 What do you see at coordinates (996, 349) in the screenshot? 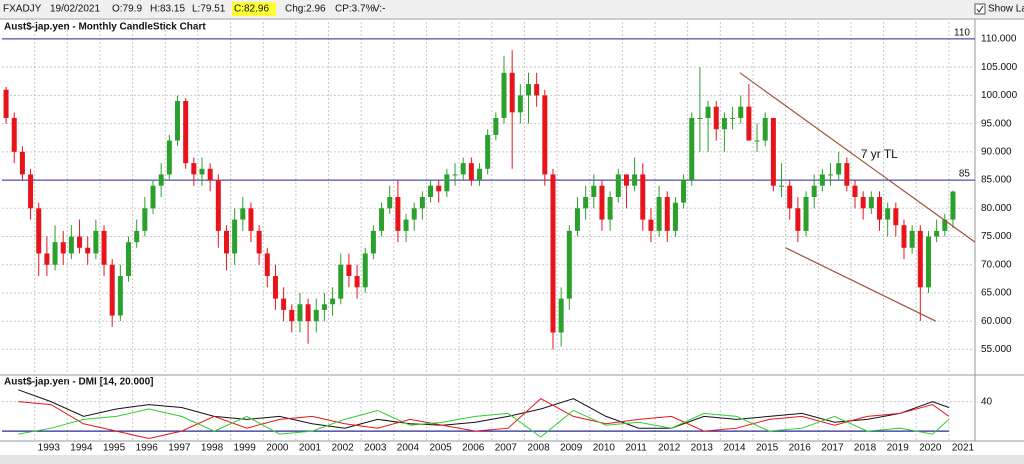
I see `y-tick-label: 55.000` at bounding box center [996, 349].